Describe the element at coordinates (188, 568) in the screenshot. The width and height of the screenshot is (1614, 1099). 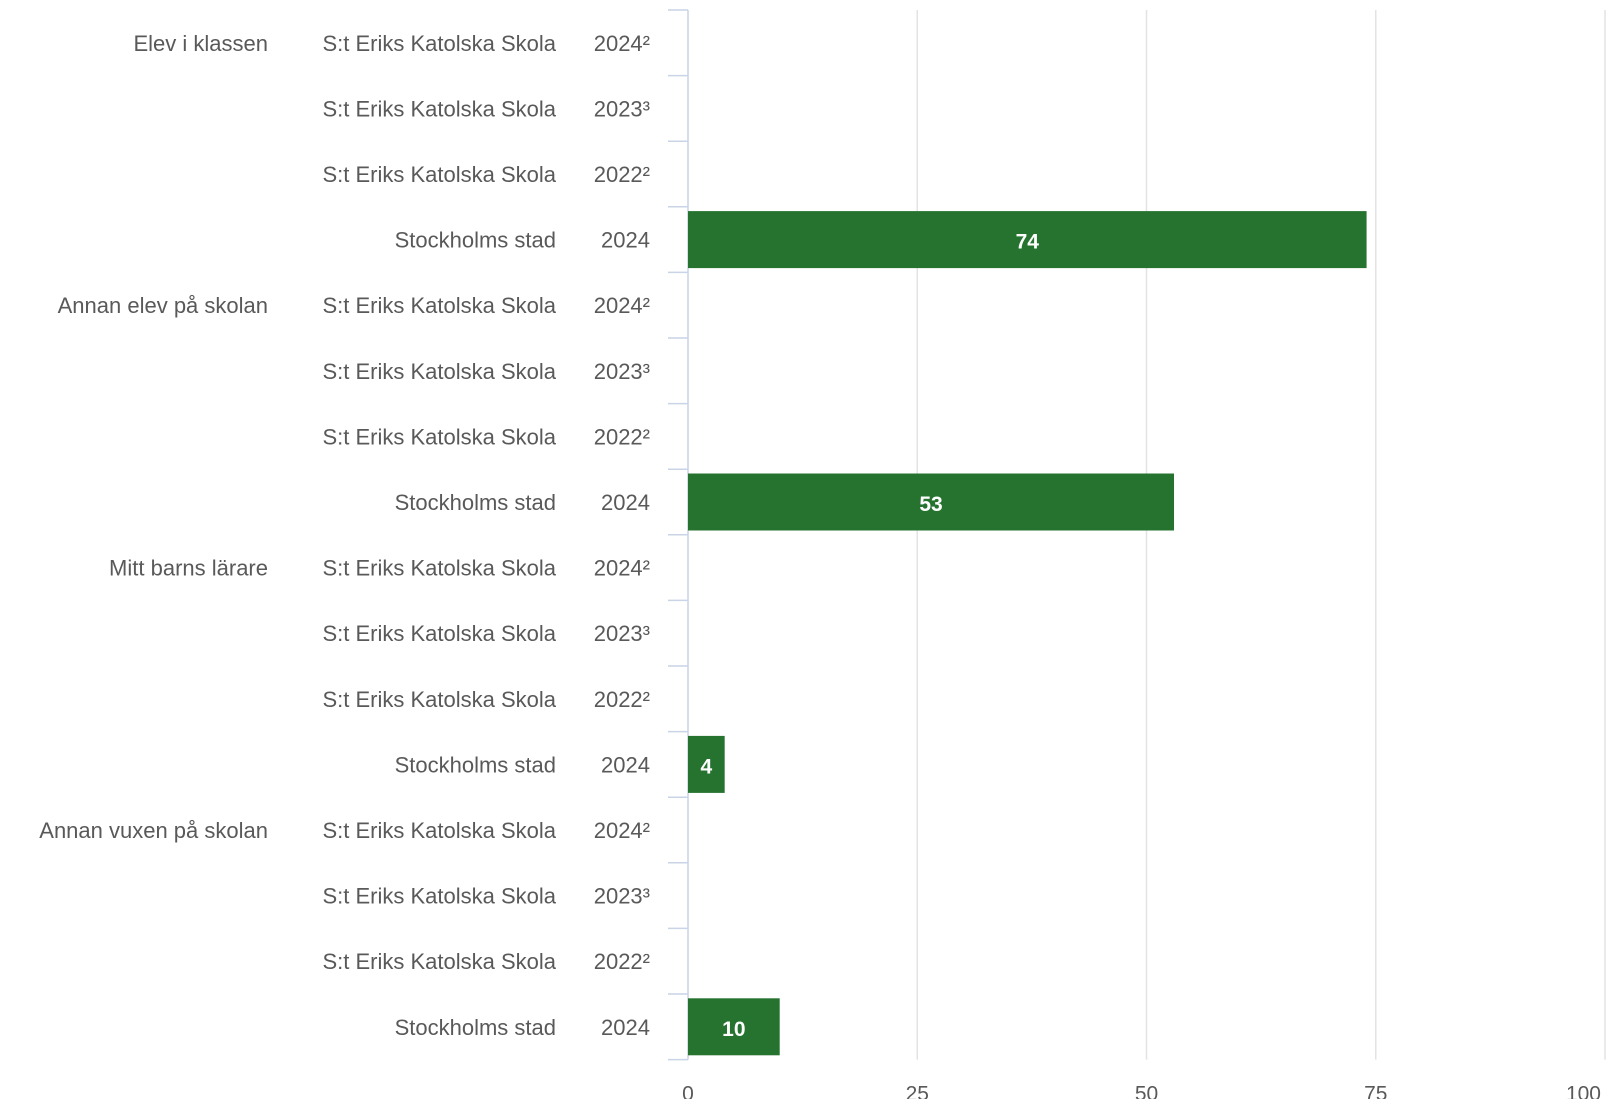
I see `group-label: Mitt barns lärare` at that location.